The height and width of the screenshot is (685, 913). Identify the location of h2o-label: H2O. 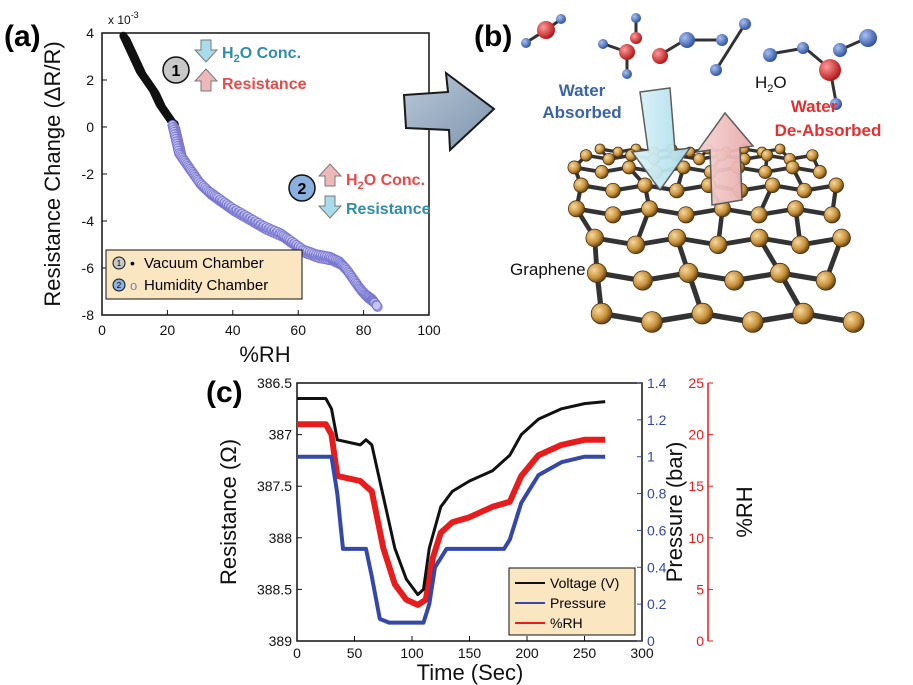
(771, 84).